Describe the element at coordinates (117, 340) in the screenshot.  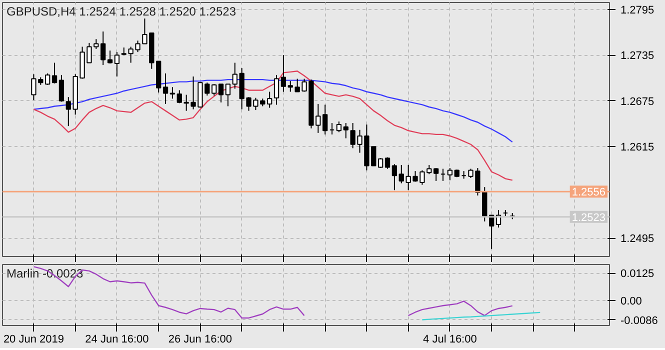
I see `x-tick-label: 24 Jun 16:00` at that location.